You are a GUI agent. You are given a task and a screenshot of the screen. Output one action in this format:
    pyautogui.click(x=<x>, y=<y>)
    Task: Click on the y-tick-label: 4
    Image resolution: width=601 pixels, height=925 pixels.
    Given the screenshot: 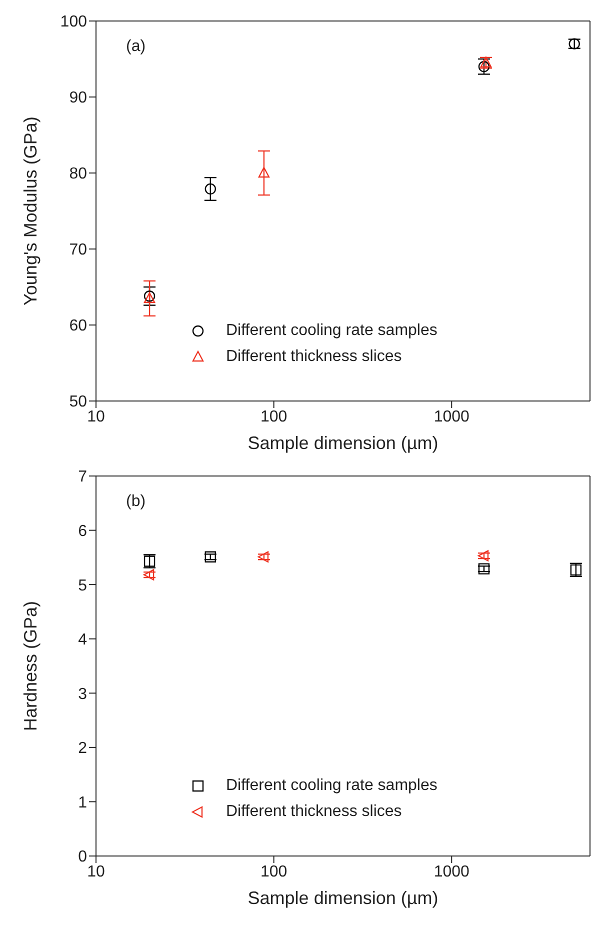 What is the action you would take?
    pyautogui.click(x=83, y=640)
    